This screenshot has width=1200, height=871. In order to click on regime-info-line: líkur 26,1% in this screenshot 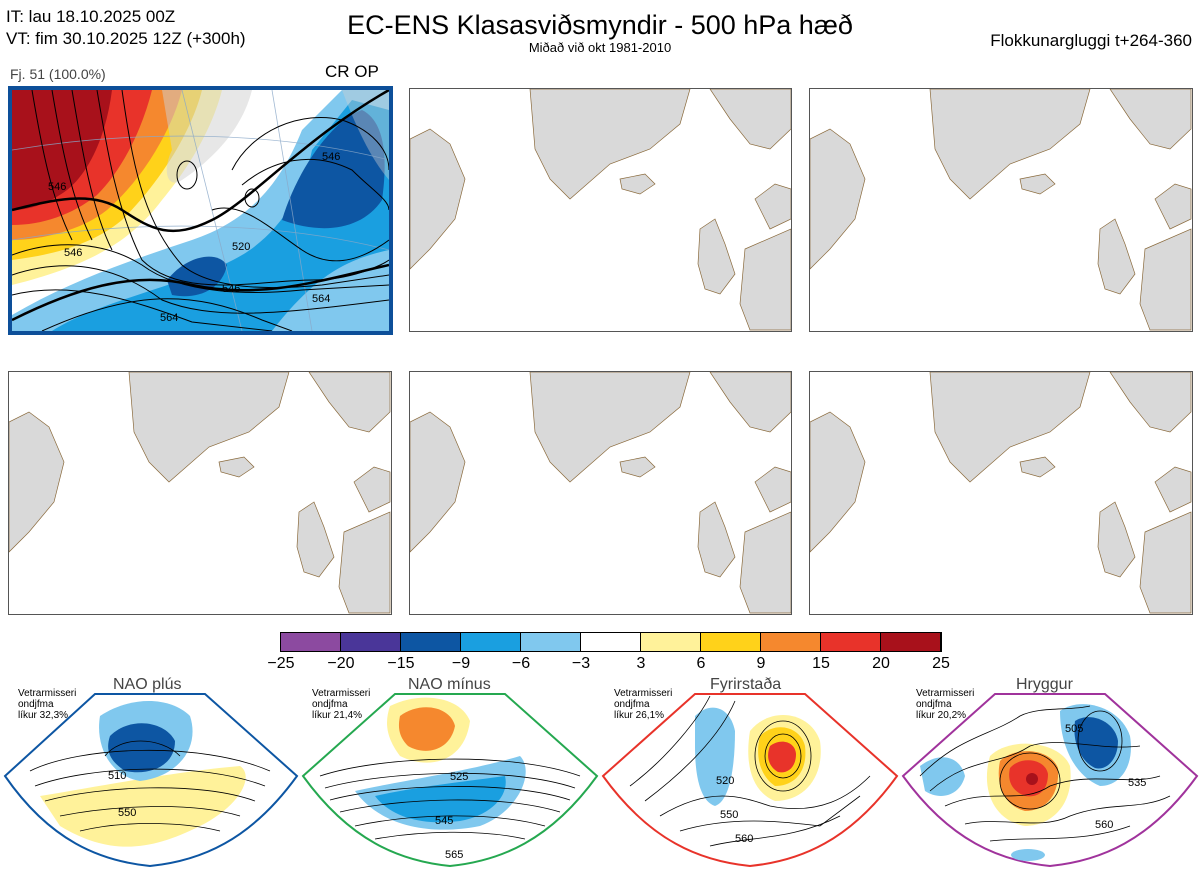, I will do `click(639, 715)`.